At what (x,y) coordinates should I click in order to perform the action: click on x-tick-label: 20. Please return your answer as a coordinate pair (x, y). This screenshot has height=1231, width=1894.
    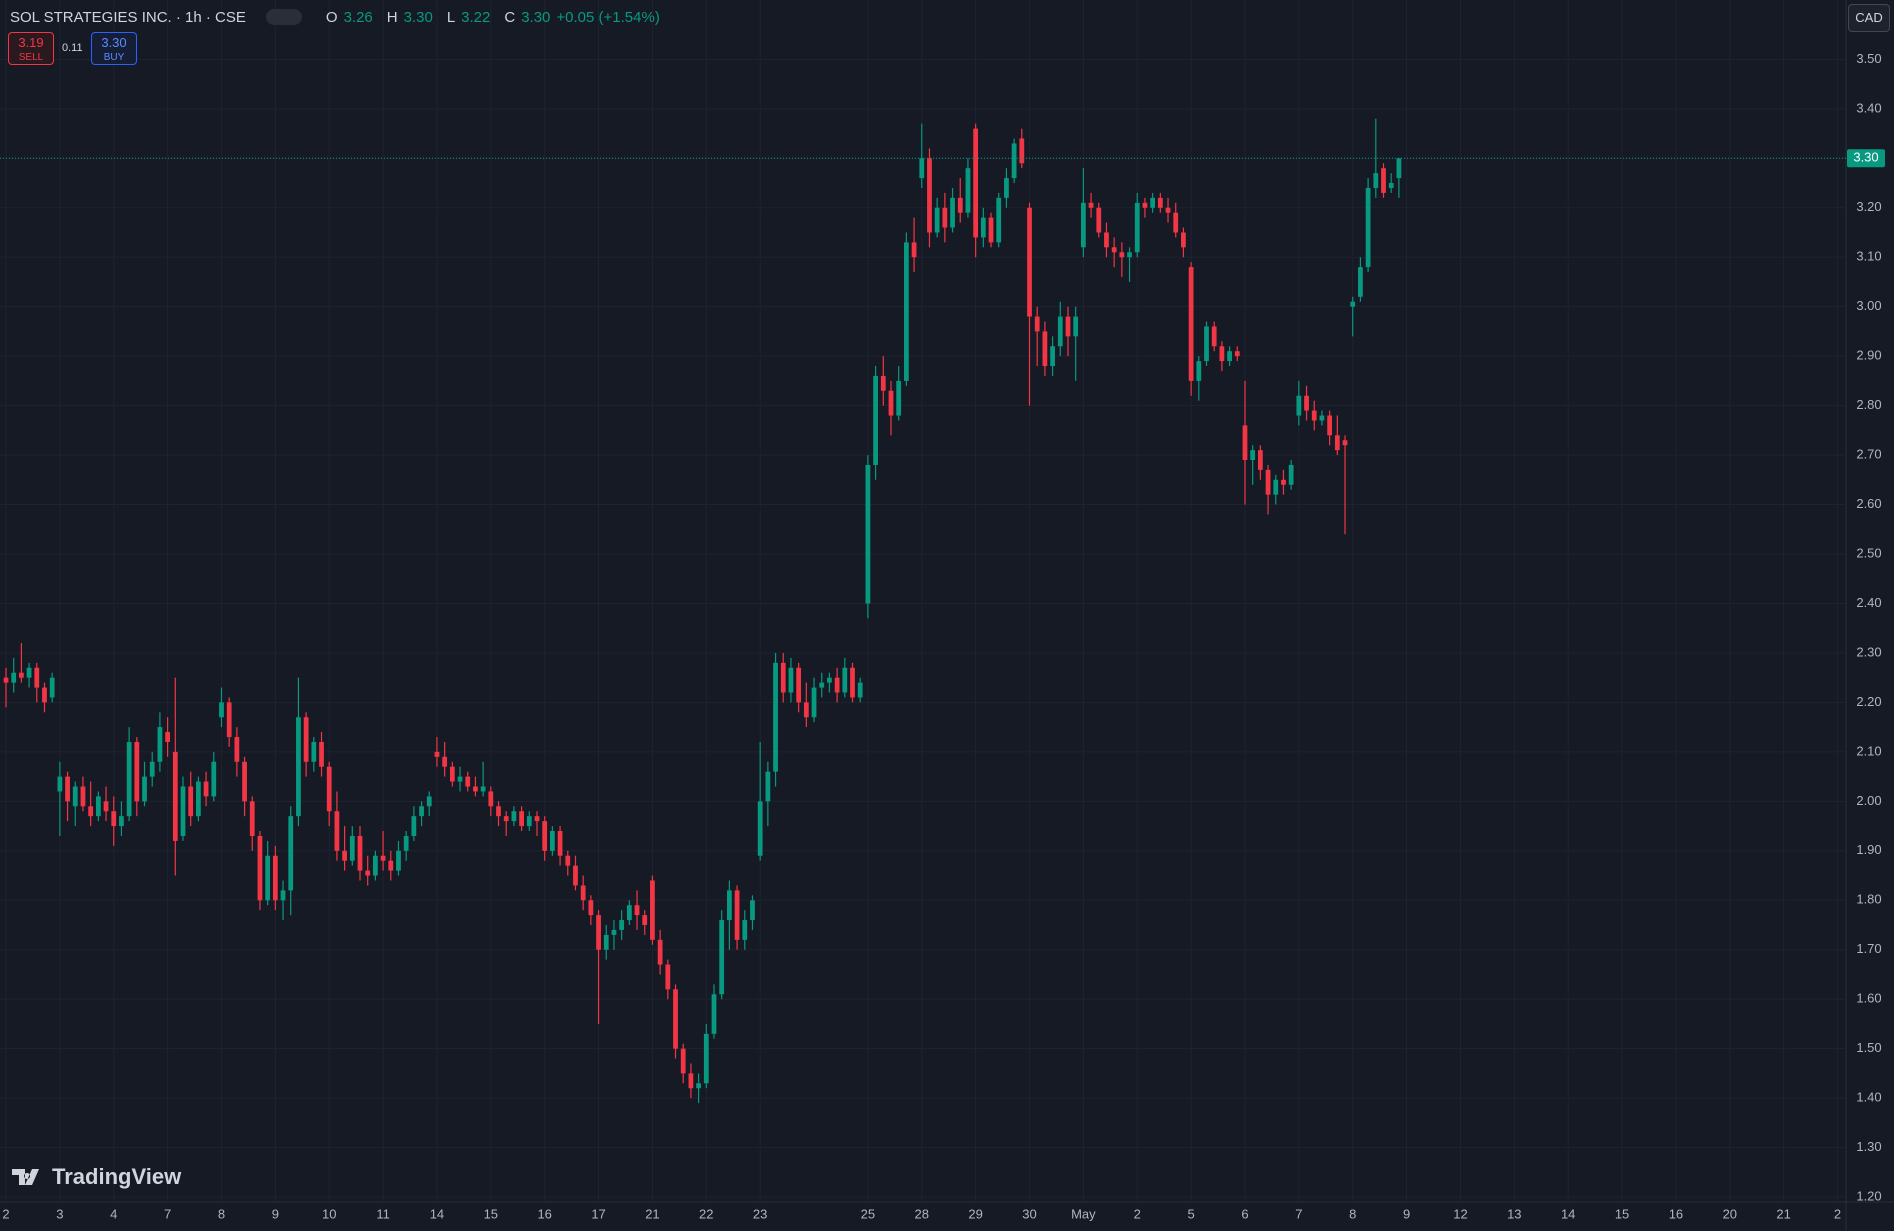
    Looking at the image, I should click on (1730, 1213).